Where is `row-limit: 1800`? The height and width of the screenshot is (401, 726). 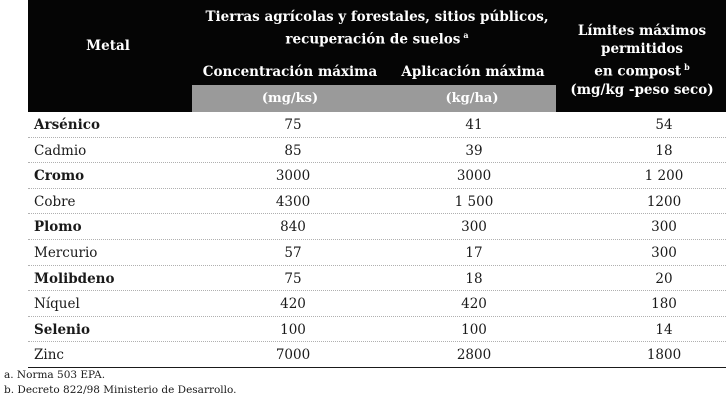
row-limit: 1800 is located at coordinates (664, 355).